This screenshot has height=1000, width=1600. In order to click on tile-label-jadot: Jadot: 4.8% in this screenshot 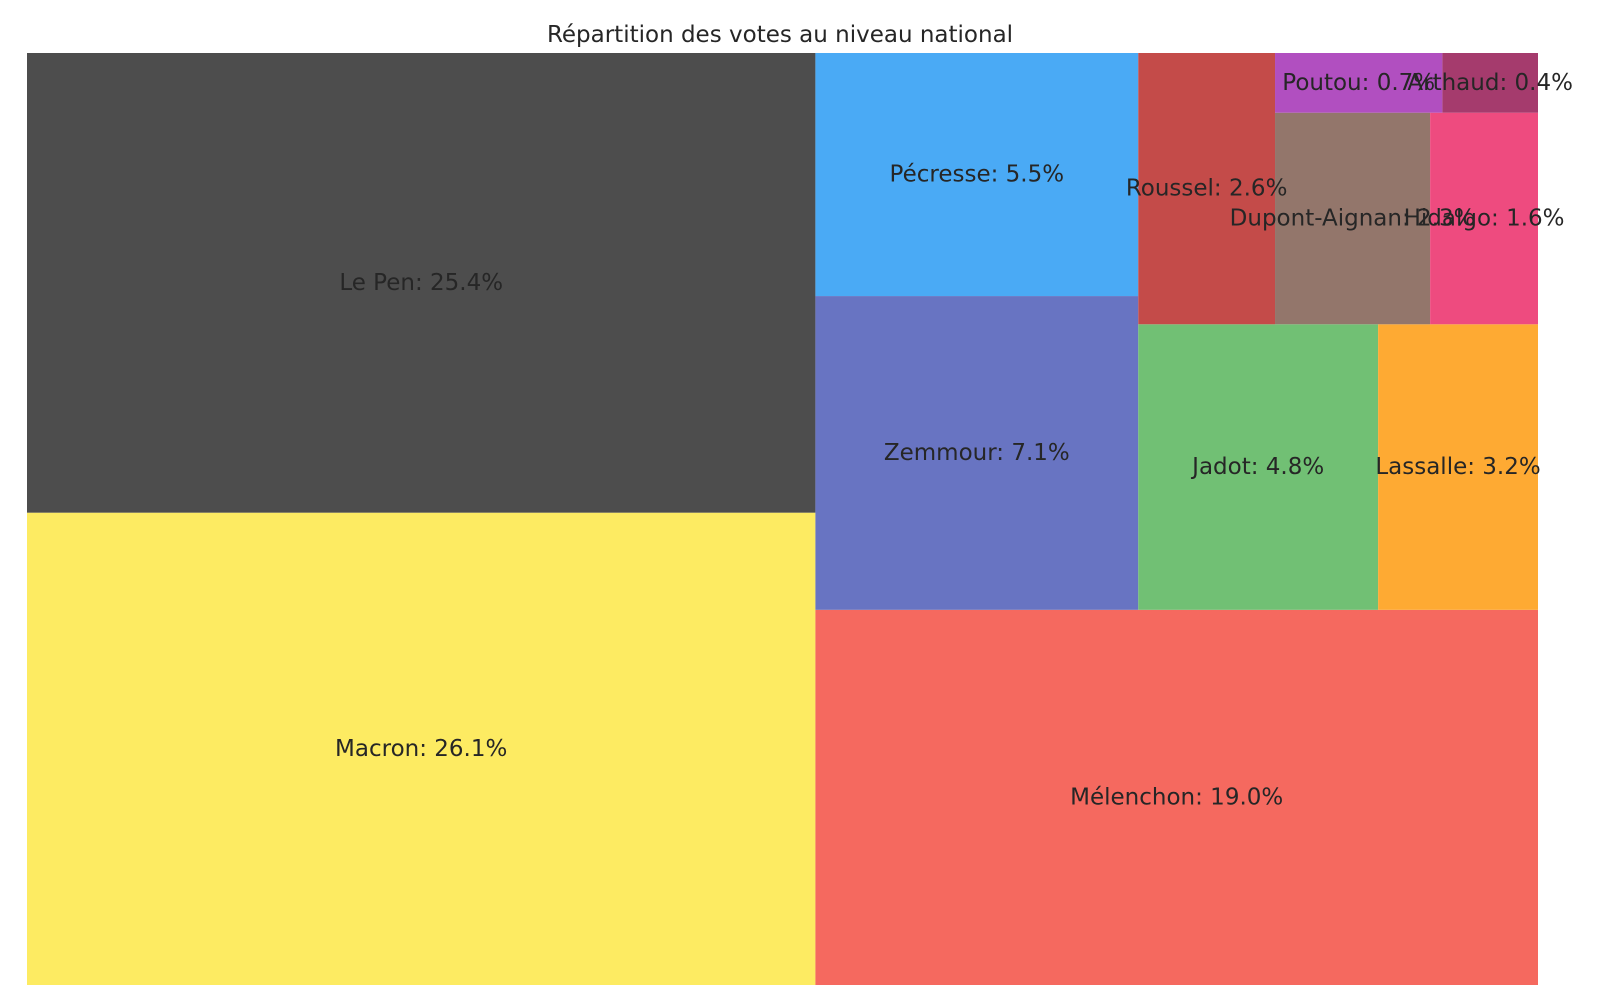, I will do `click(1257, 467)`.